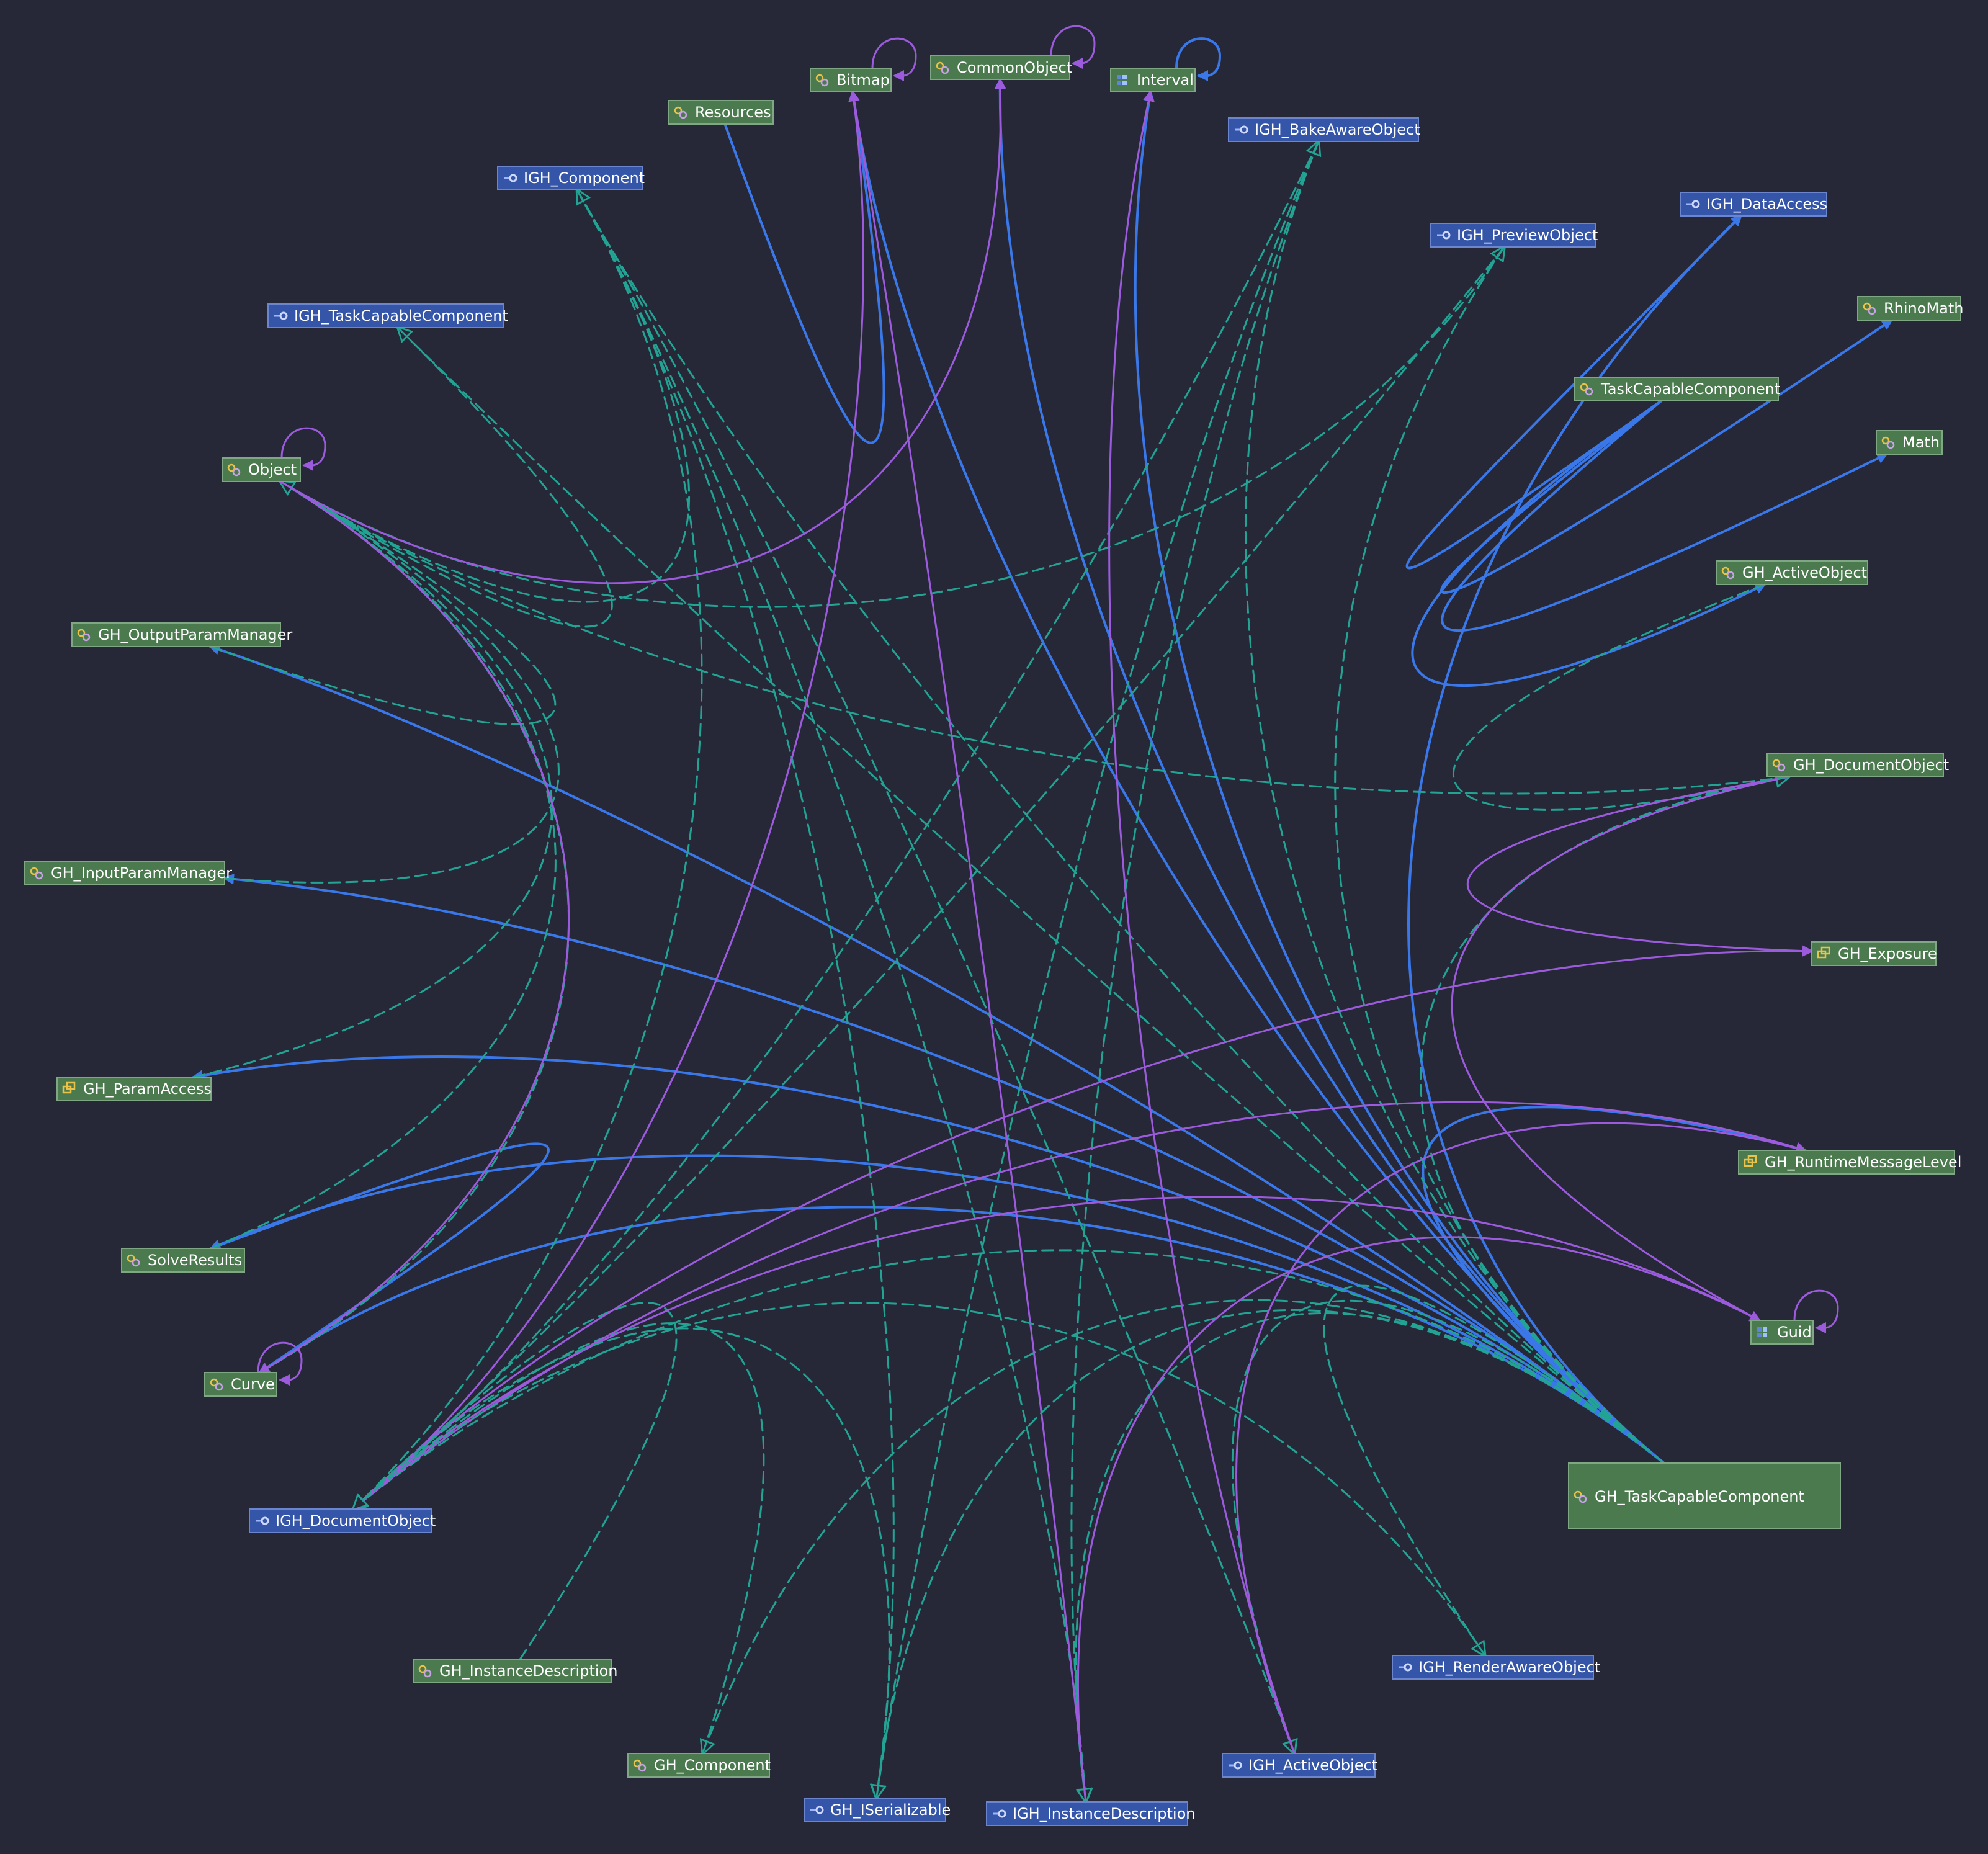 Image resolution: width=1988 pixels, height=1854 pixels. What do you see at coordinates (863, 80) in the screenshot?
I see `node-label: Bitmap` at bounding box center [863, 80].